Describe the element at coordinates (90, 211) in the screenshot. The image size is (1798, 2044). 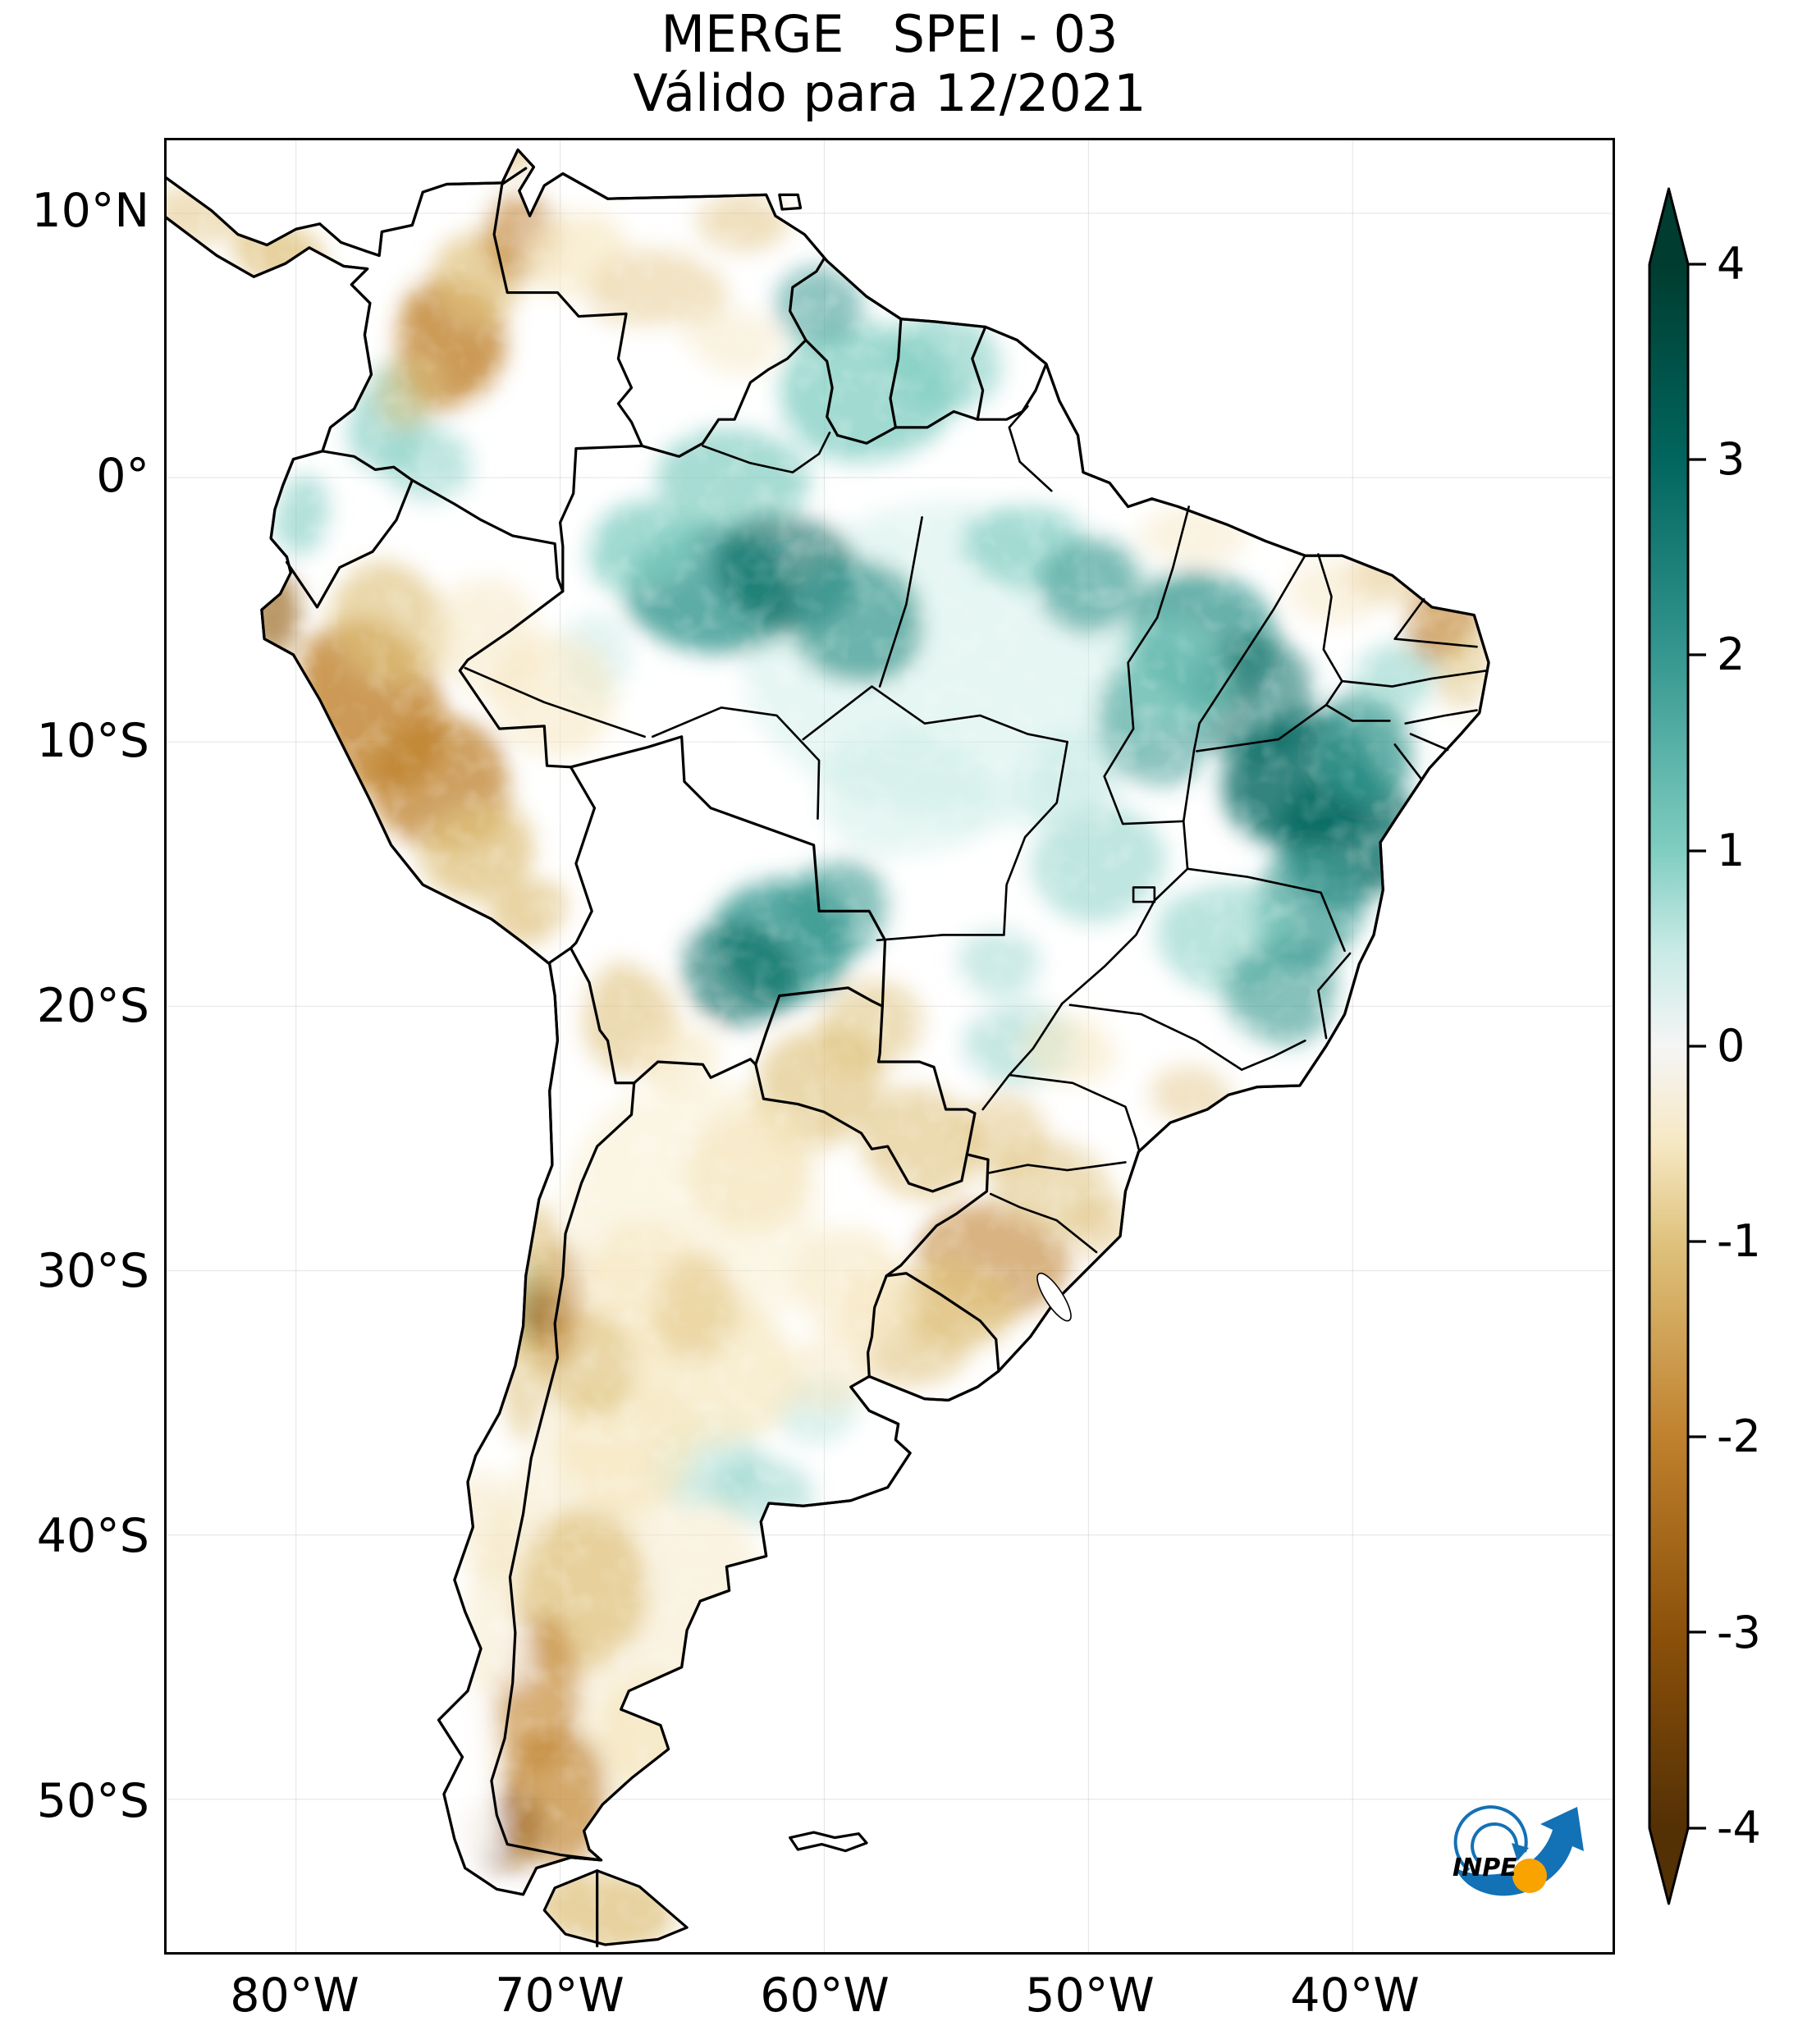
I see `y-tick-10n: 10°N` at that location.